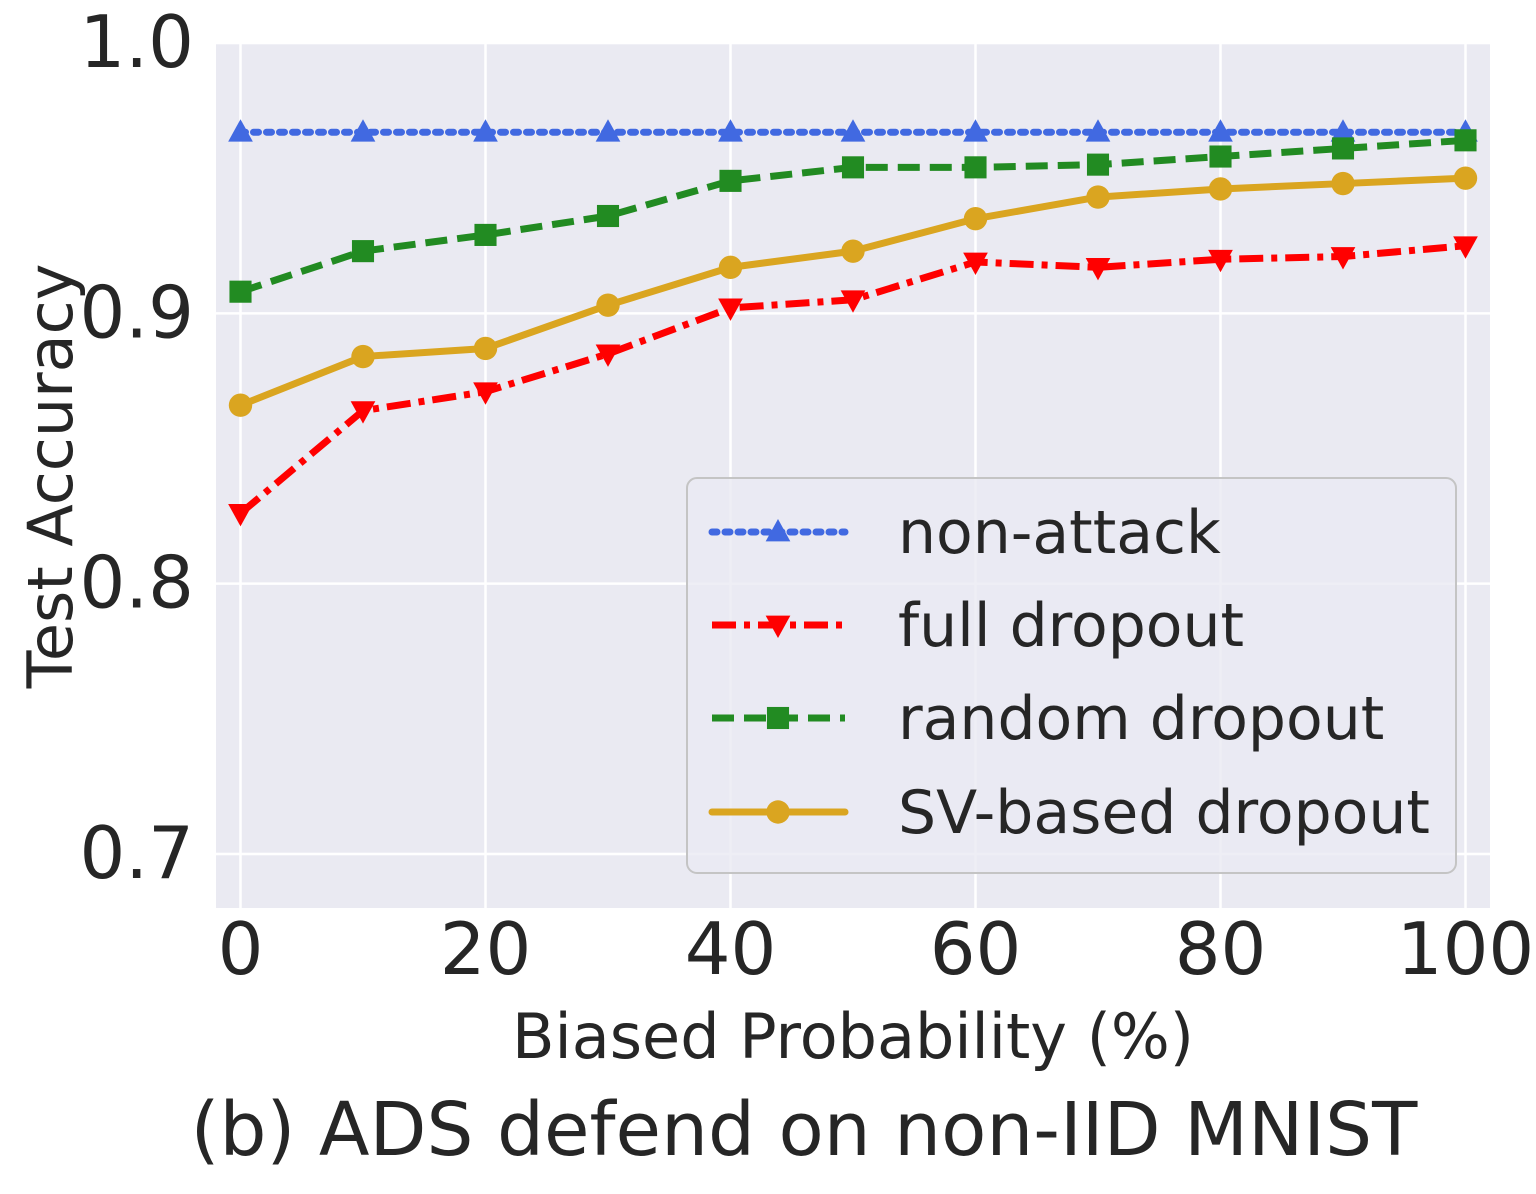  What do you see at coordinates (876, 949) in the screenshot?
I see `x-axis: 0 20 40 60 80 100` at bounding box center [876, 949].